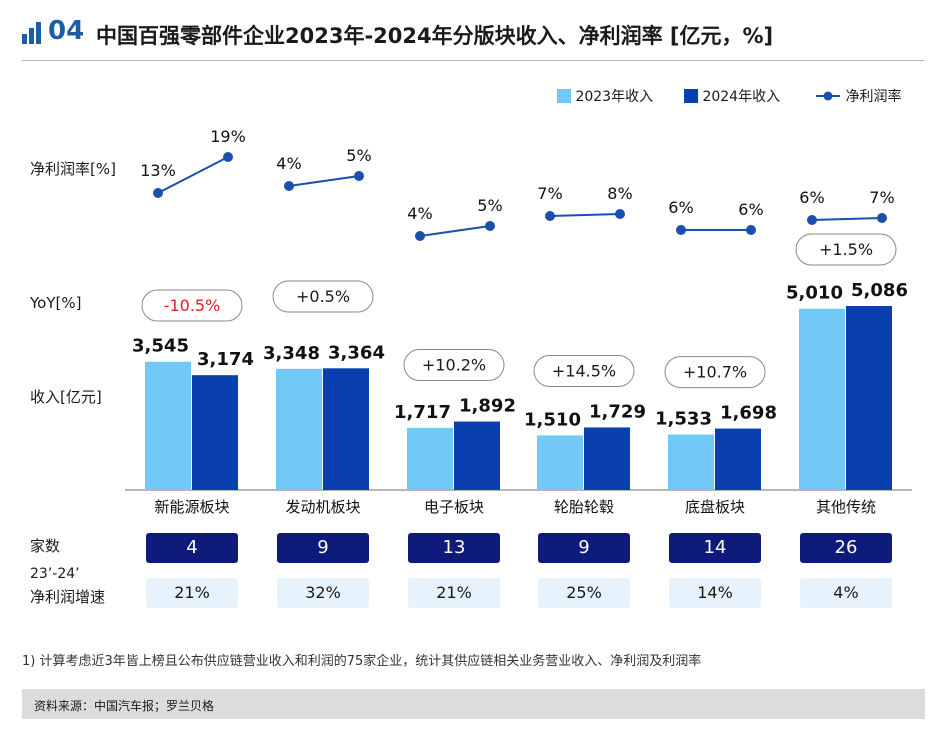  I want to click on margin-label-2023-1: 13%, so click(158, 170).